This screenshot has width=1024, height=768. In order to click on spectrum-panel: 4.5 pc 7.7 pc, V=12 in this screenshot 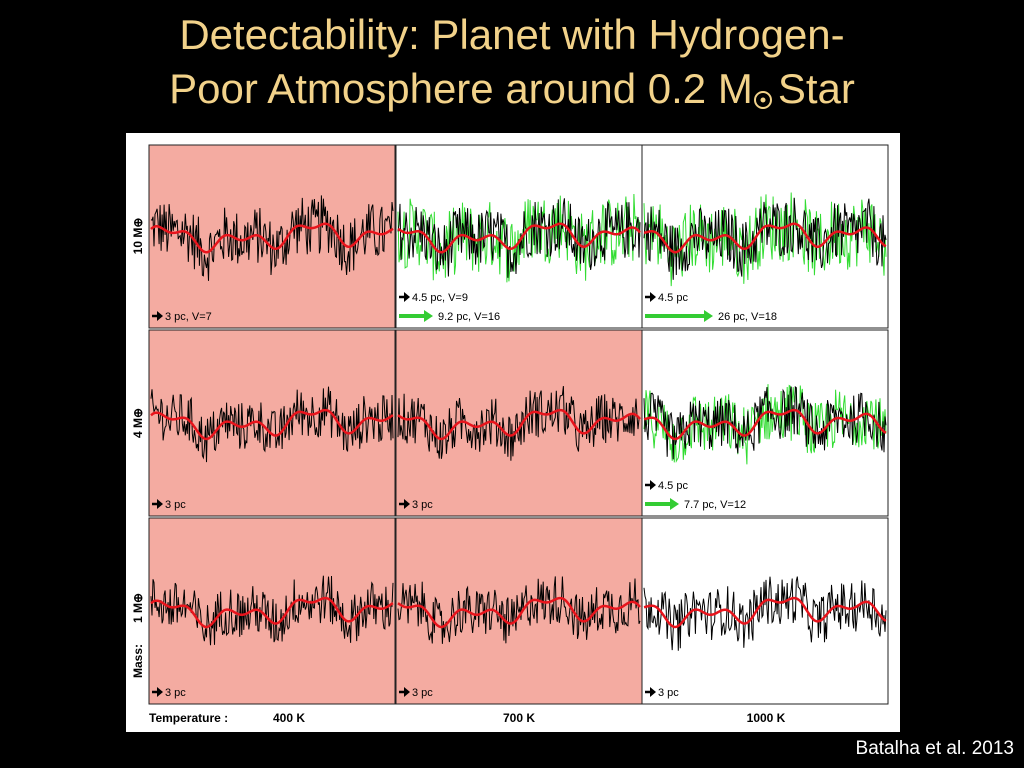, I will do `click(765, 423)`.